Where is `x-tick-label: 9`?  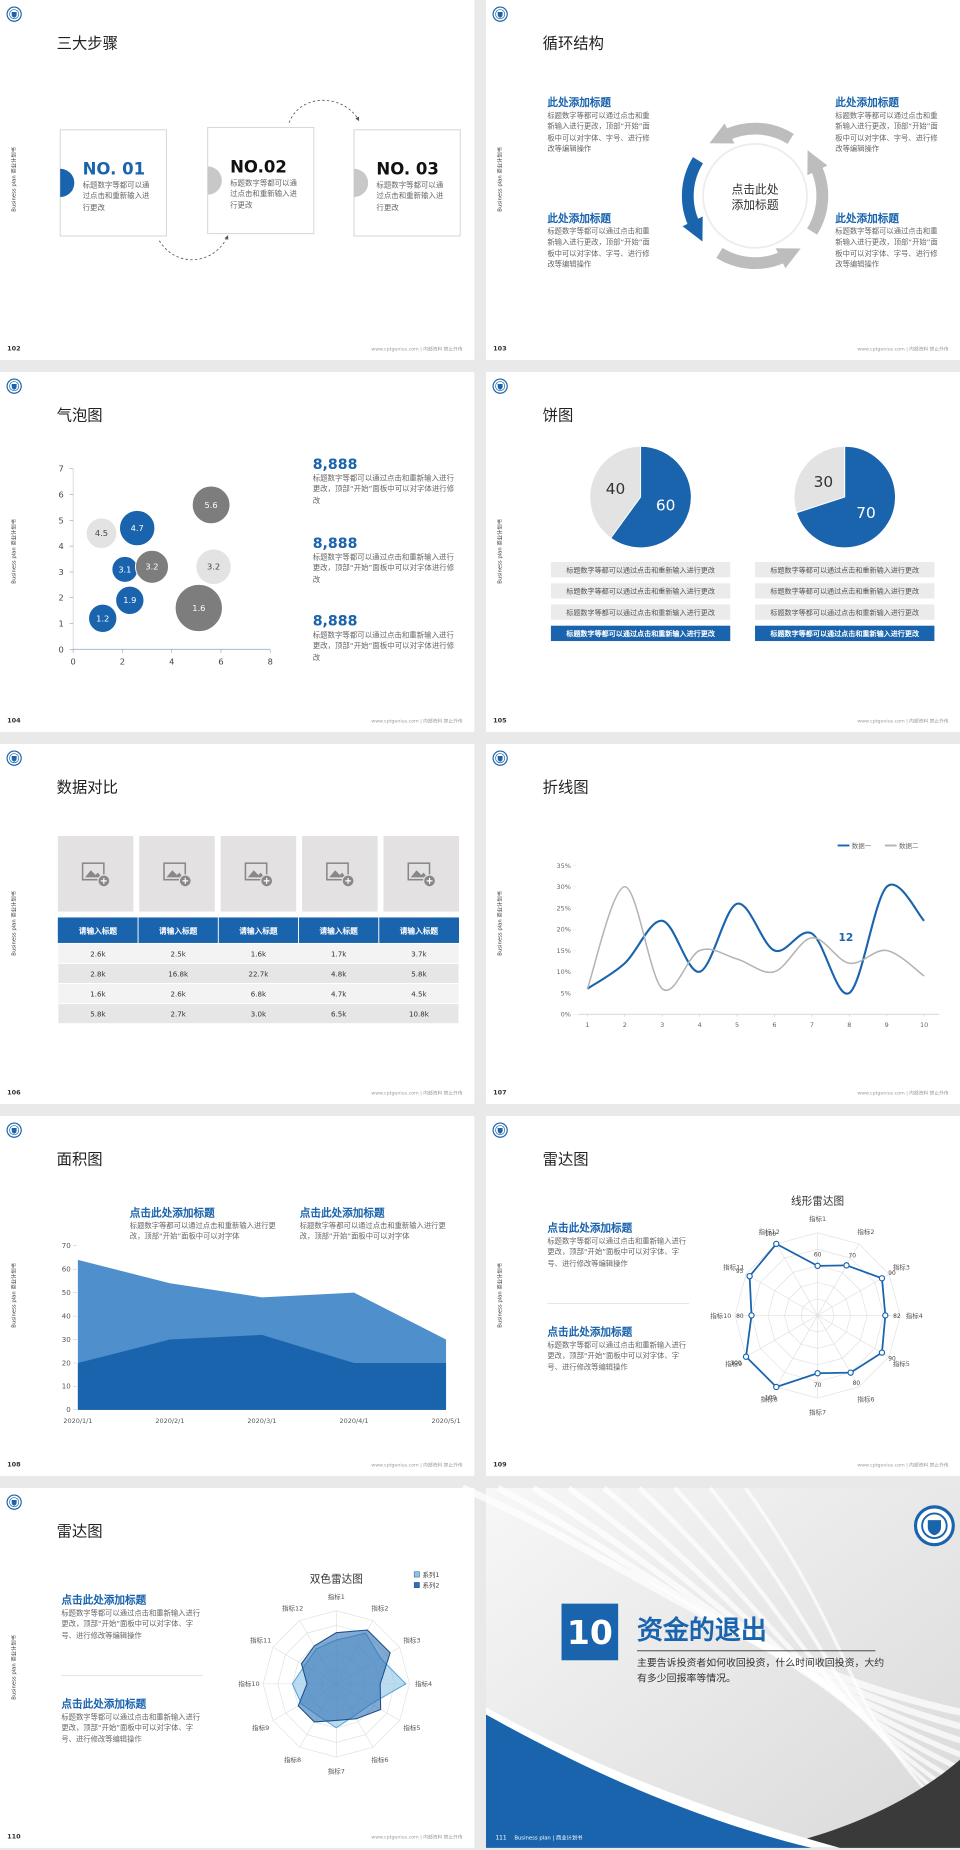 x-tick-label: 9 is located at coordinates (887, 1025).